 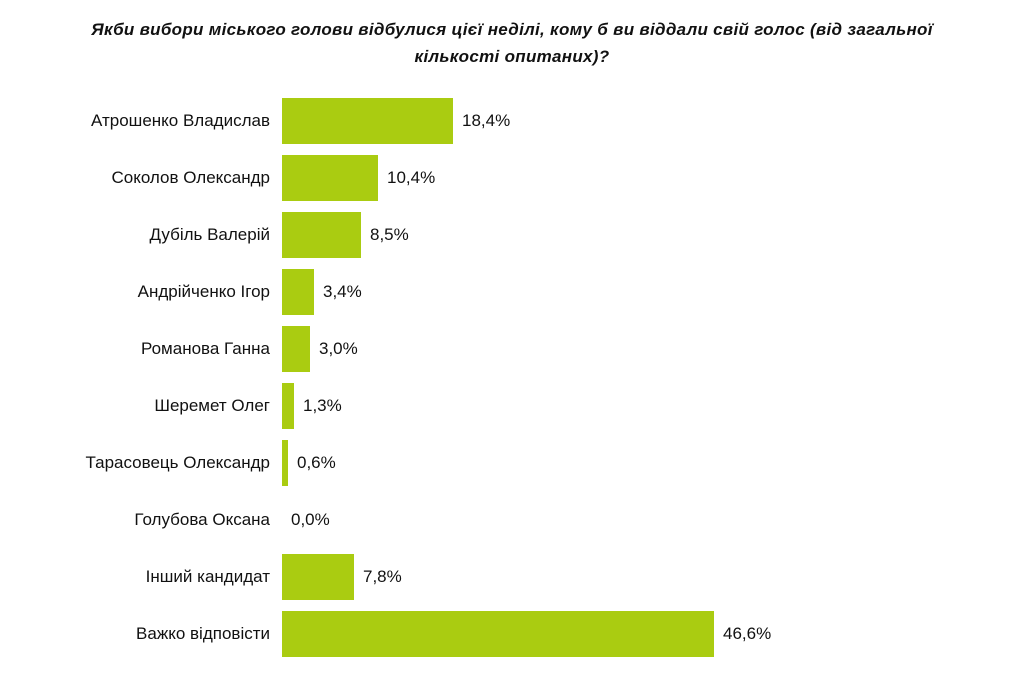 I want to click on bar-row: Інший кандидат 7,8%, so click(x=517, y=576).